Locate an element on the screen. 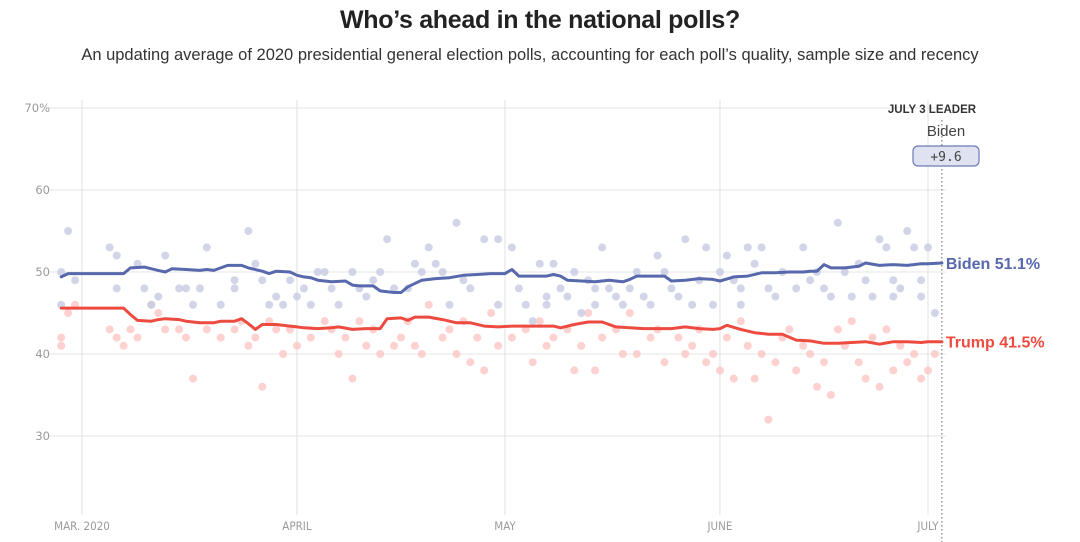 The width and height of the screenshot is (1080, 542). leader-name: Biden is located at coordinates (946, 131).